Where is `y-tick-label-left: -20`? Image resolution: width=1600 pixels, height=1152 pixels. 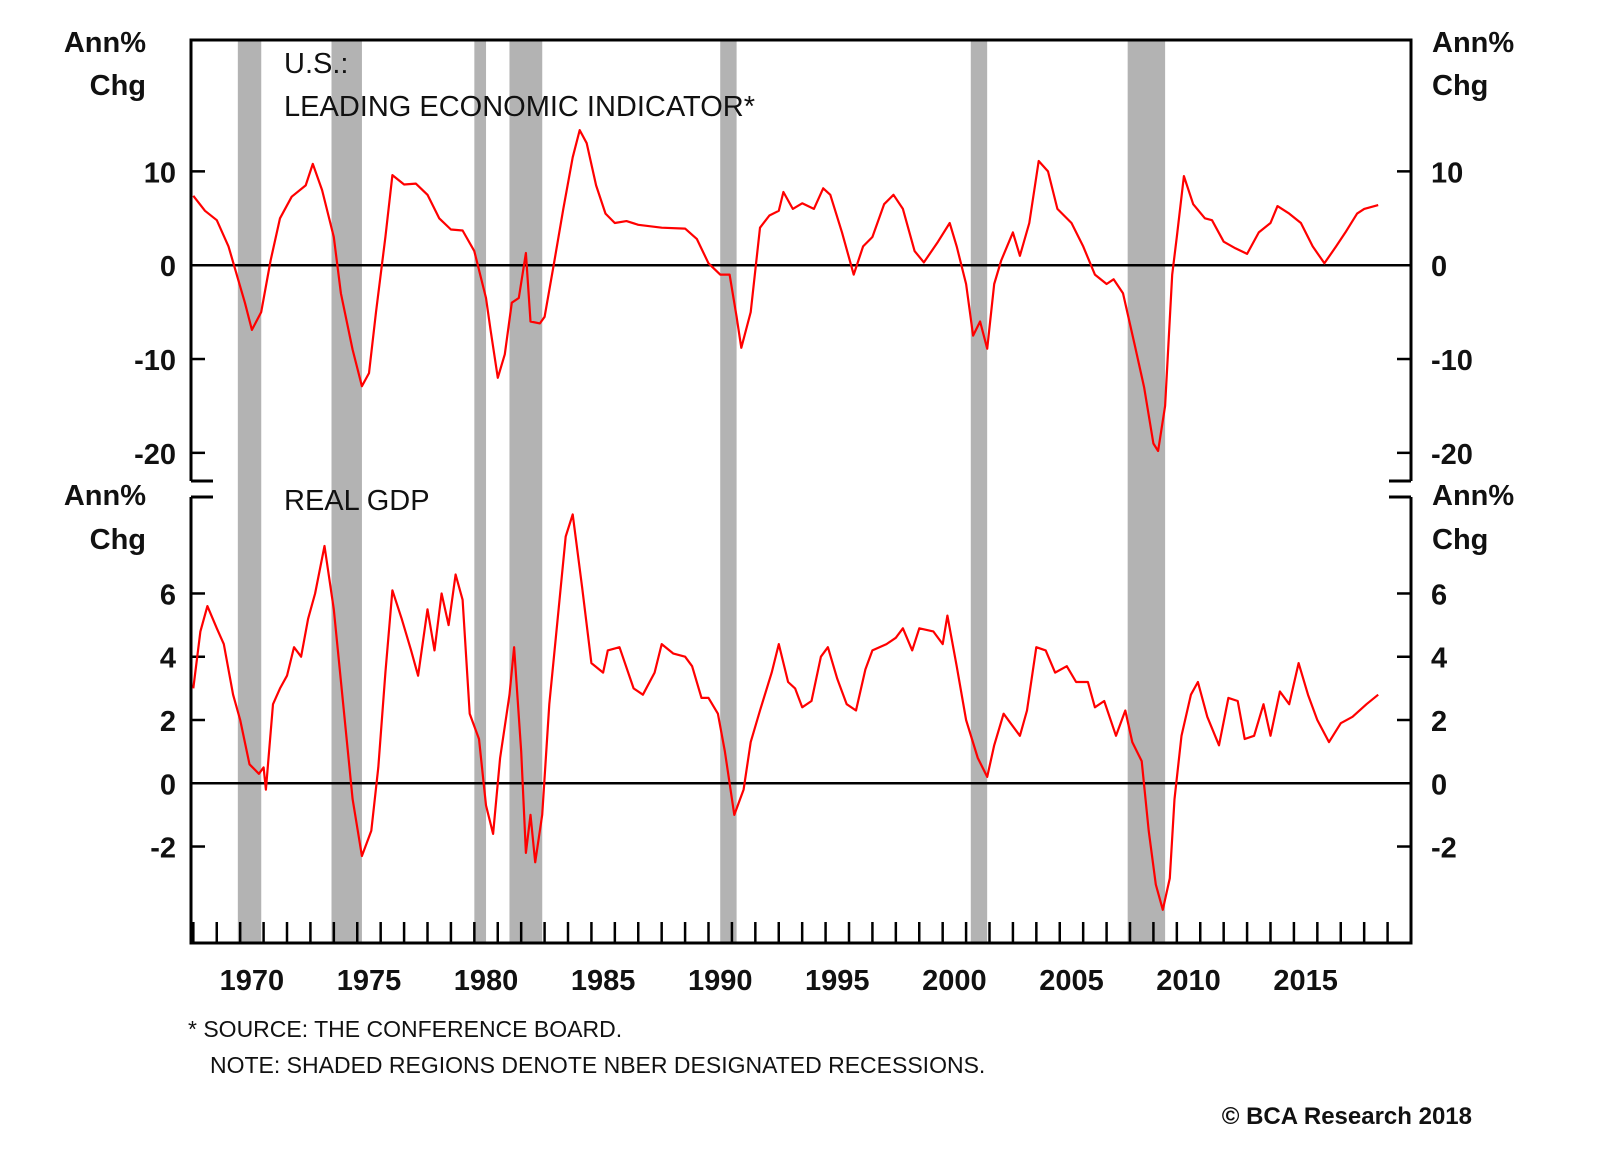
y-tick-label-left: -20 is located at coordinates (155, 455).